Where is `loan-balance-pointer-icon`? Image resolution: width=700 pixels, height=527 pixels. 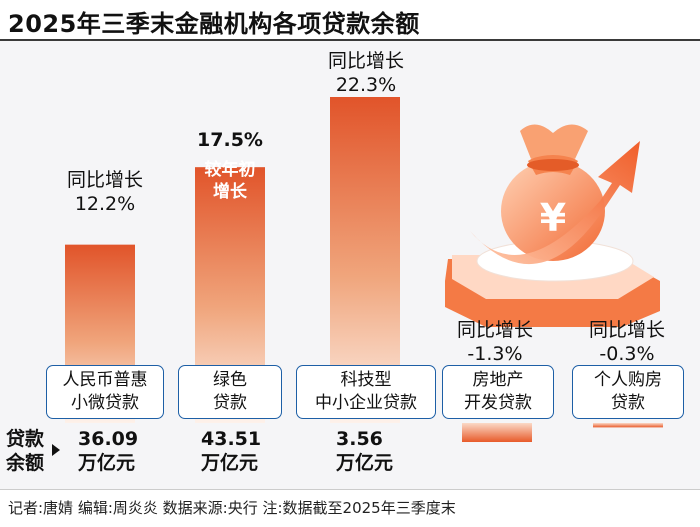 loan-balance-pointer-icon is located at coordinates (56, 450).